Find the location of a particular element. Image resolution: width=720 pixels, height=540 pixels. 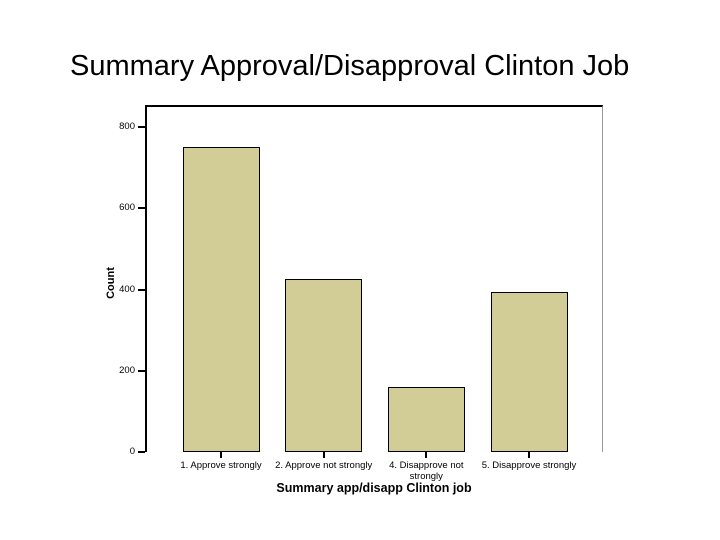

x-category-label: 2. Approve not strongly is located at coordinates (324, 465).